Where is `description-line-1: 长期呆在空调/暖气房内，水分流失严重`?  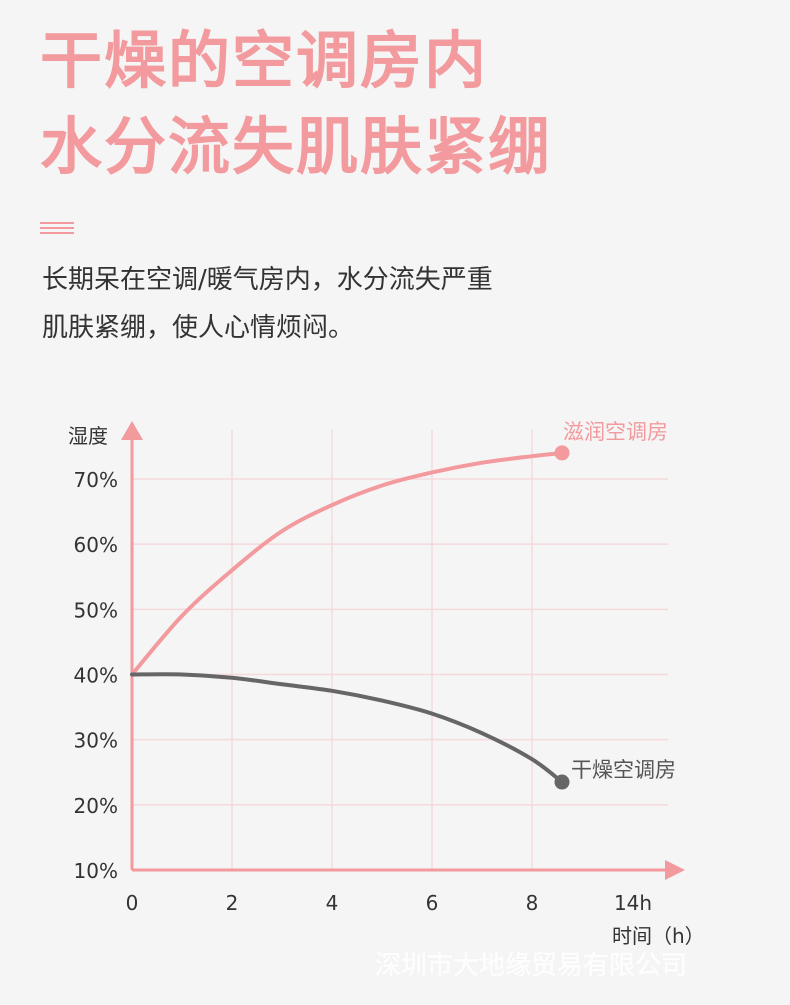 description-line-1: 长期呆在空调/暖气房内，水分流失严重 is located at coordinates (267, 280).